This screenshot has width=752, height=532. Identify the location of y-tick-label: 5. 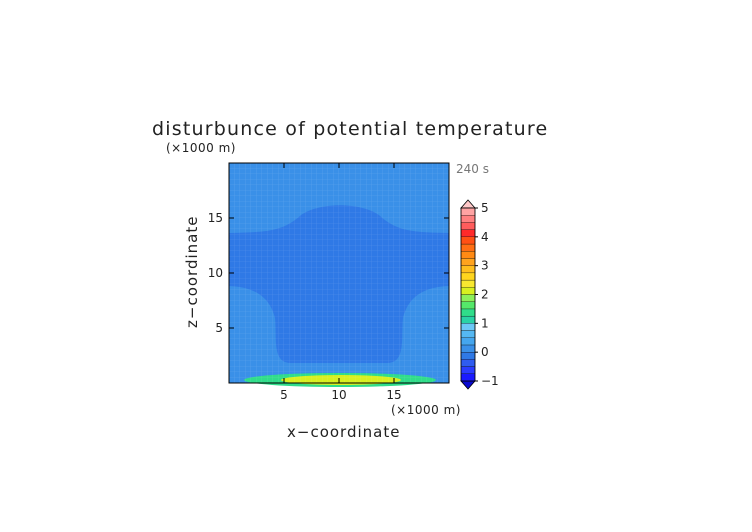
(219, 328).